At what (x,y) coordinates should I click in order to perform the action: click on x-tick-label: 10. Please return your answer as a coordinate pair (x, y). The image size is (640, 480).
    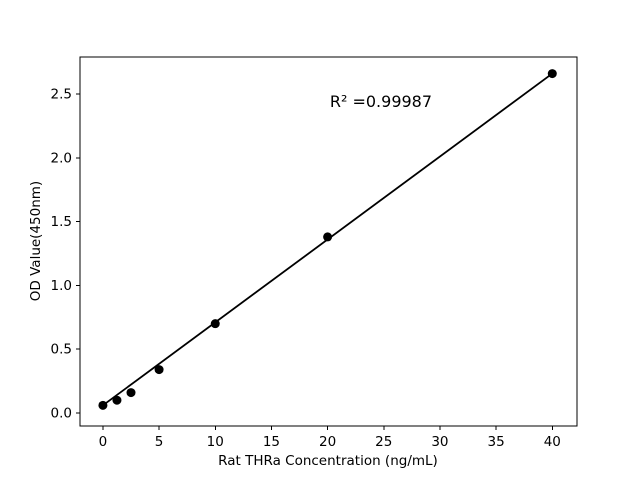
    Looking at the image, I should click on (215, 442).